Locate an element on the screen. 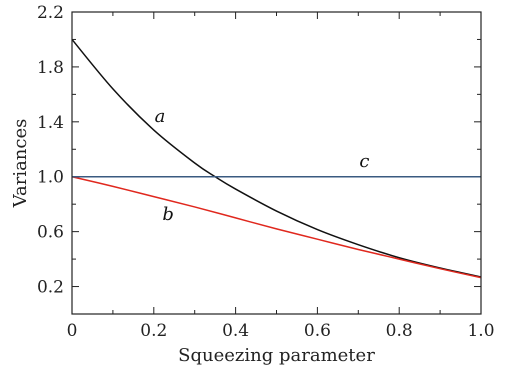 The width and height of the screenshot is (516, 371). y-tick-label: 0.6 is located at coordinates (50, 233).